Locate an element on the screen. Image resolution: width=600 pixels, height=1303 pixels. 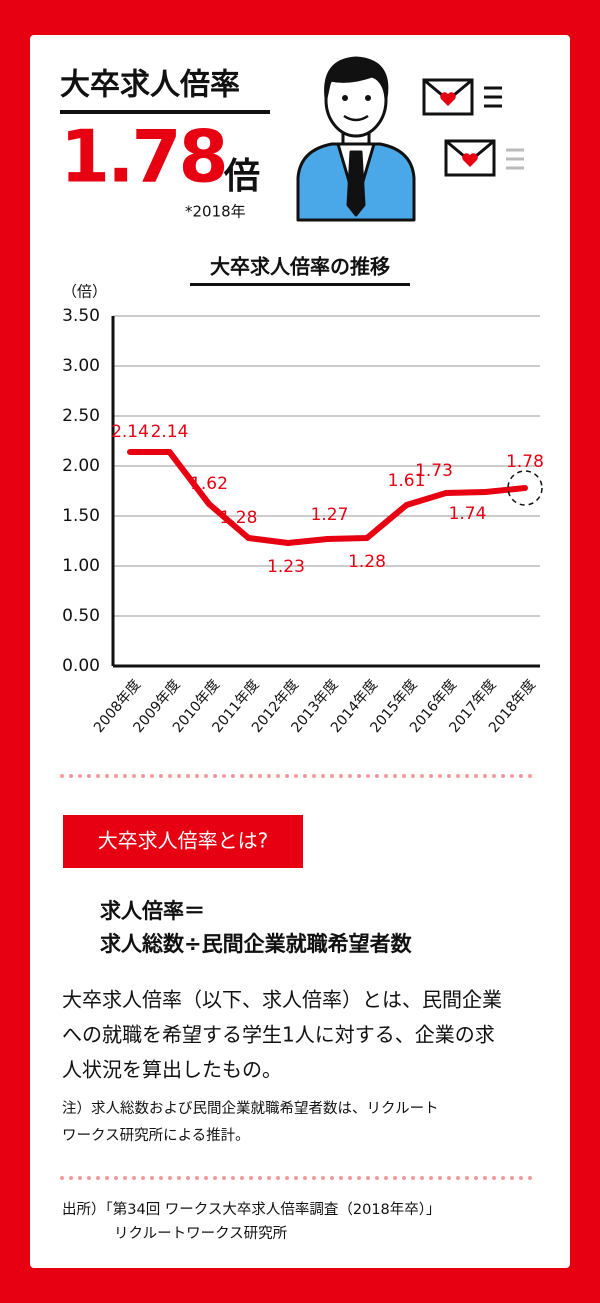
y-tick-label: 1.00 is located at coordinates (81, 566).